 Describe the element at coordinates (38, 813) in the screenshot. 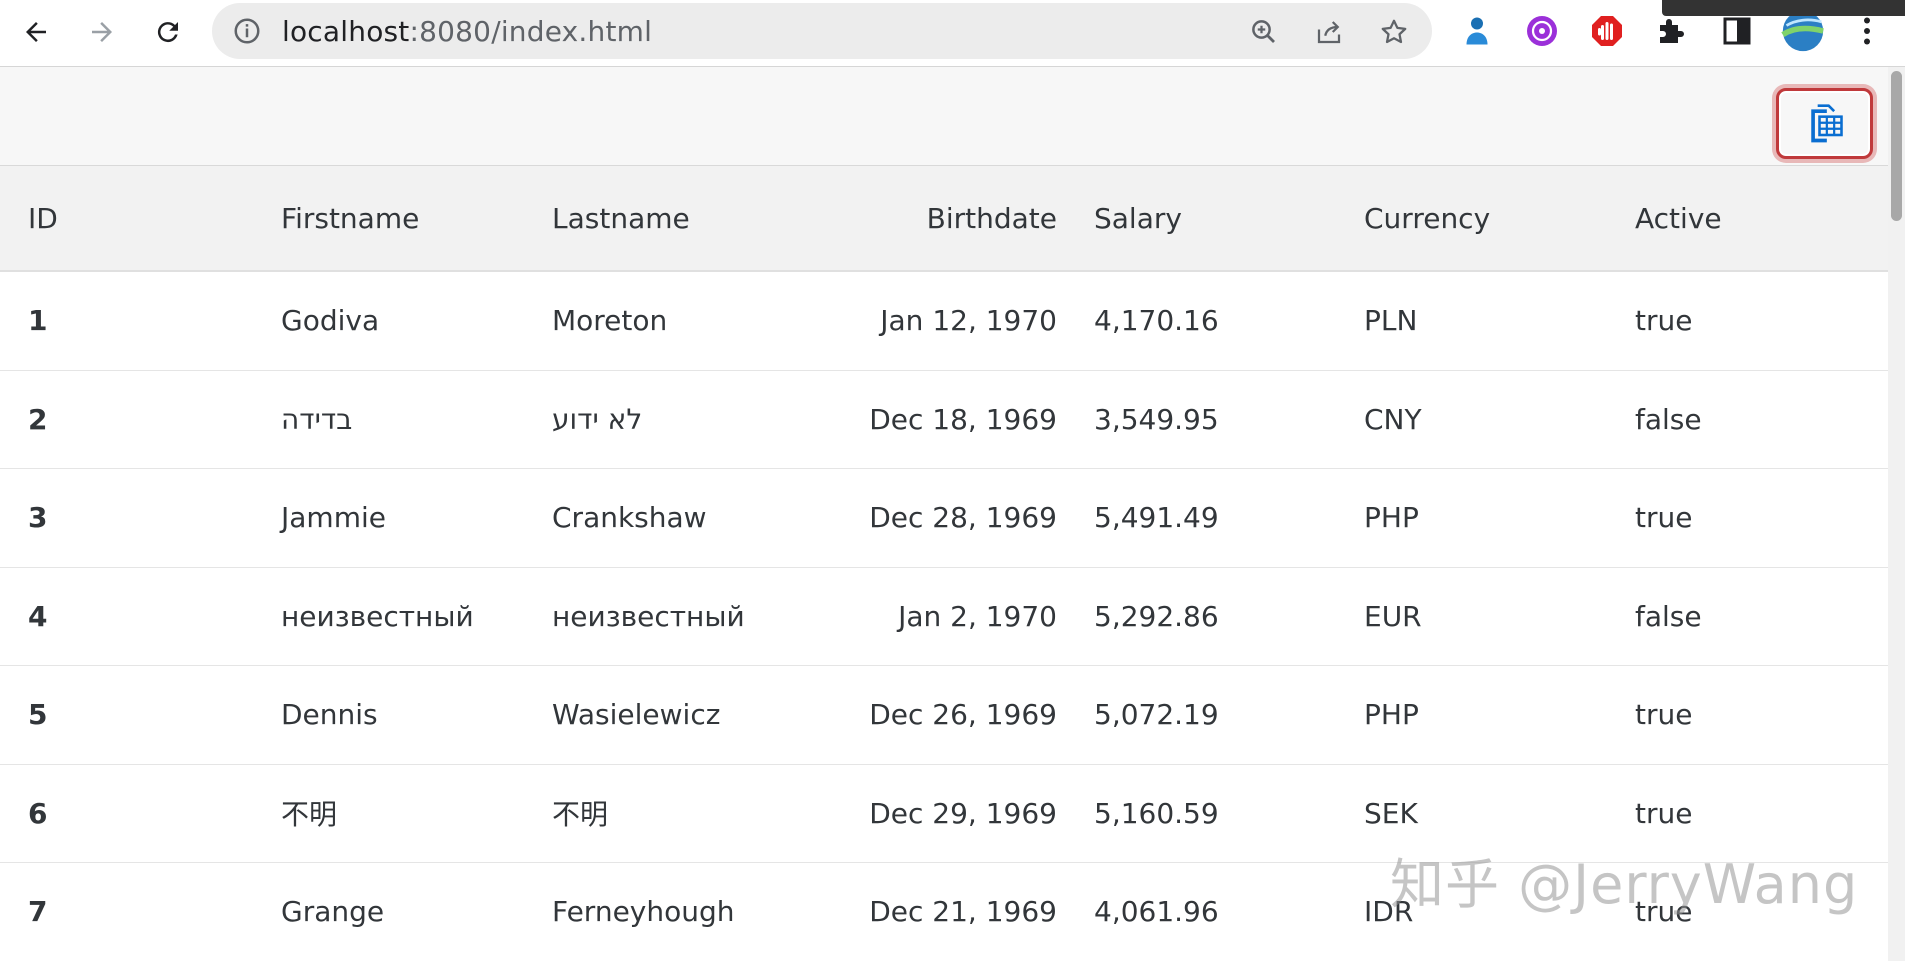

I see `cell-id: 6` at that location.